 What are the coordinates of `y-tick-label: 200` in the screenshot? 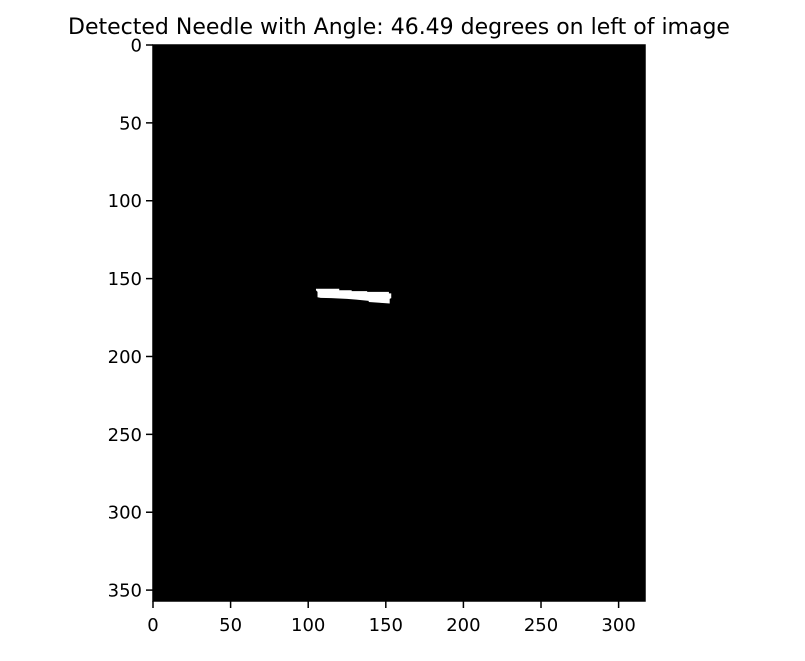 It's located at (125, 357).